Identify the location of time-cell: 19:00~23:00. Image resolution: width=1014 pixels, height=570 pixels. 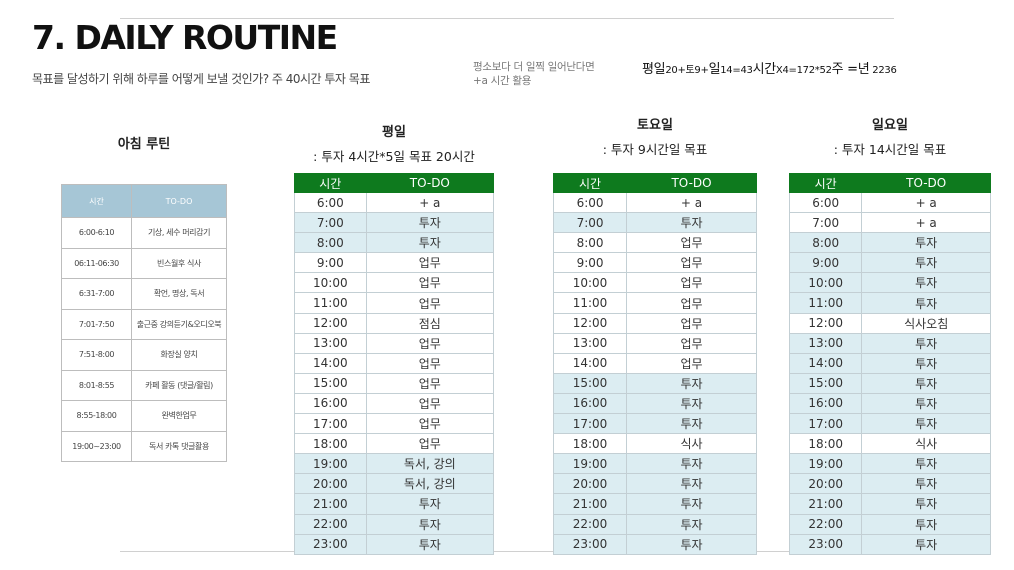
(96, 446).